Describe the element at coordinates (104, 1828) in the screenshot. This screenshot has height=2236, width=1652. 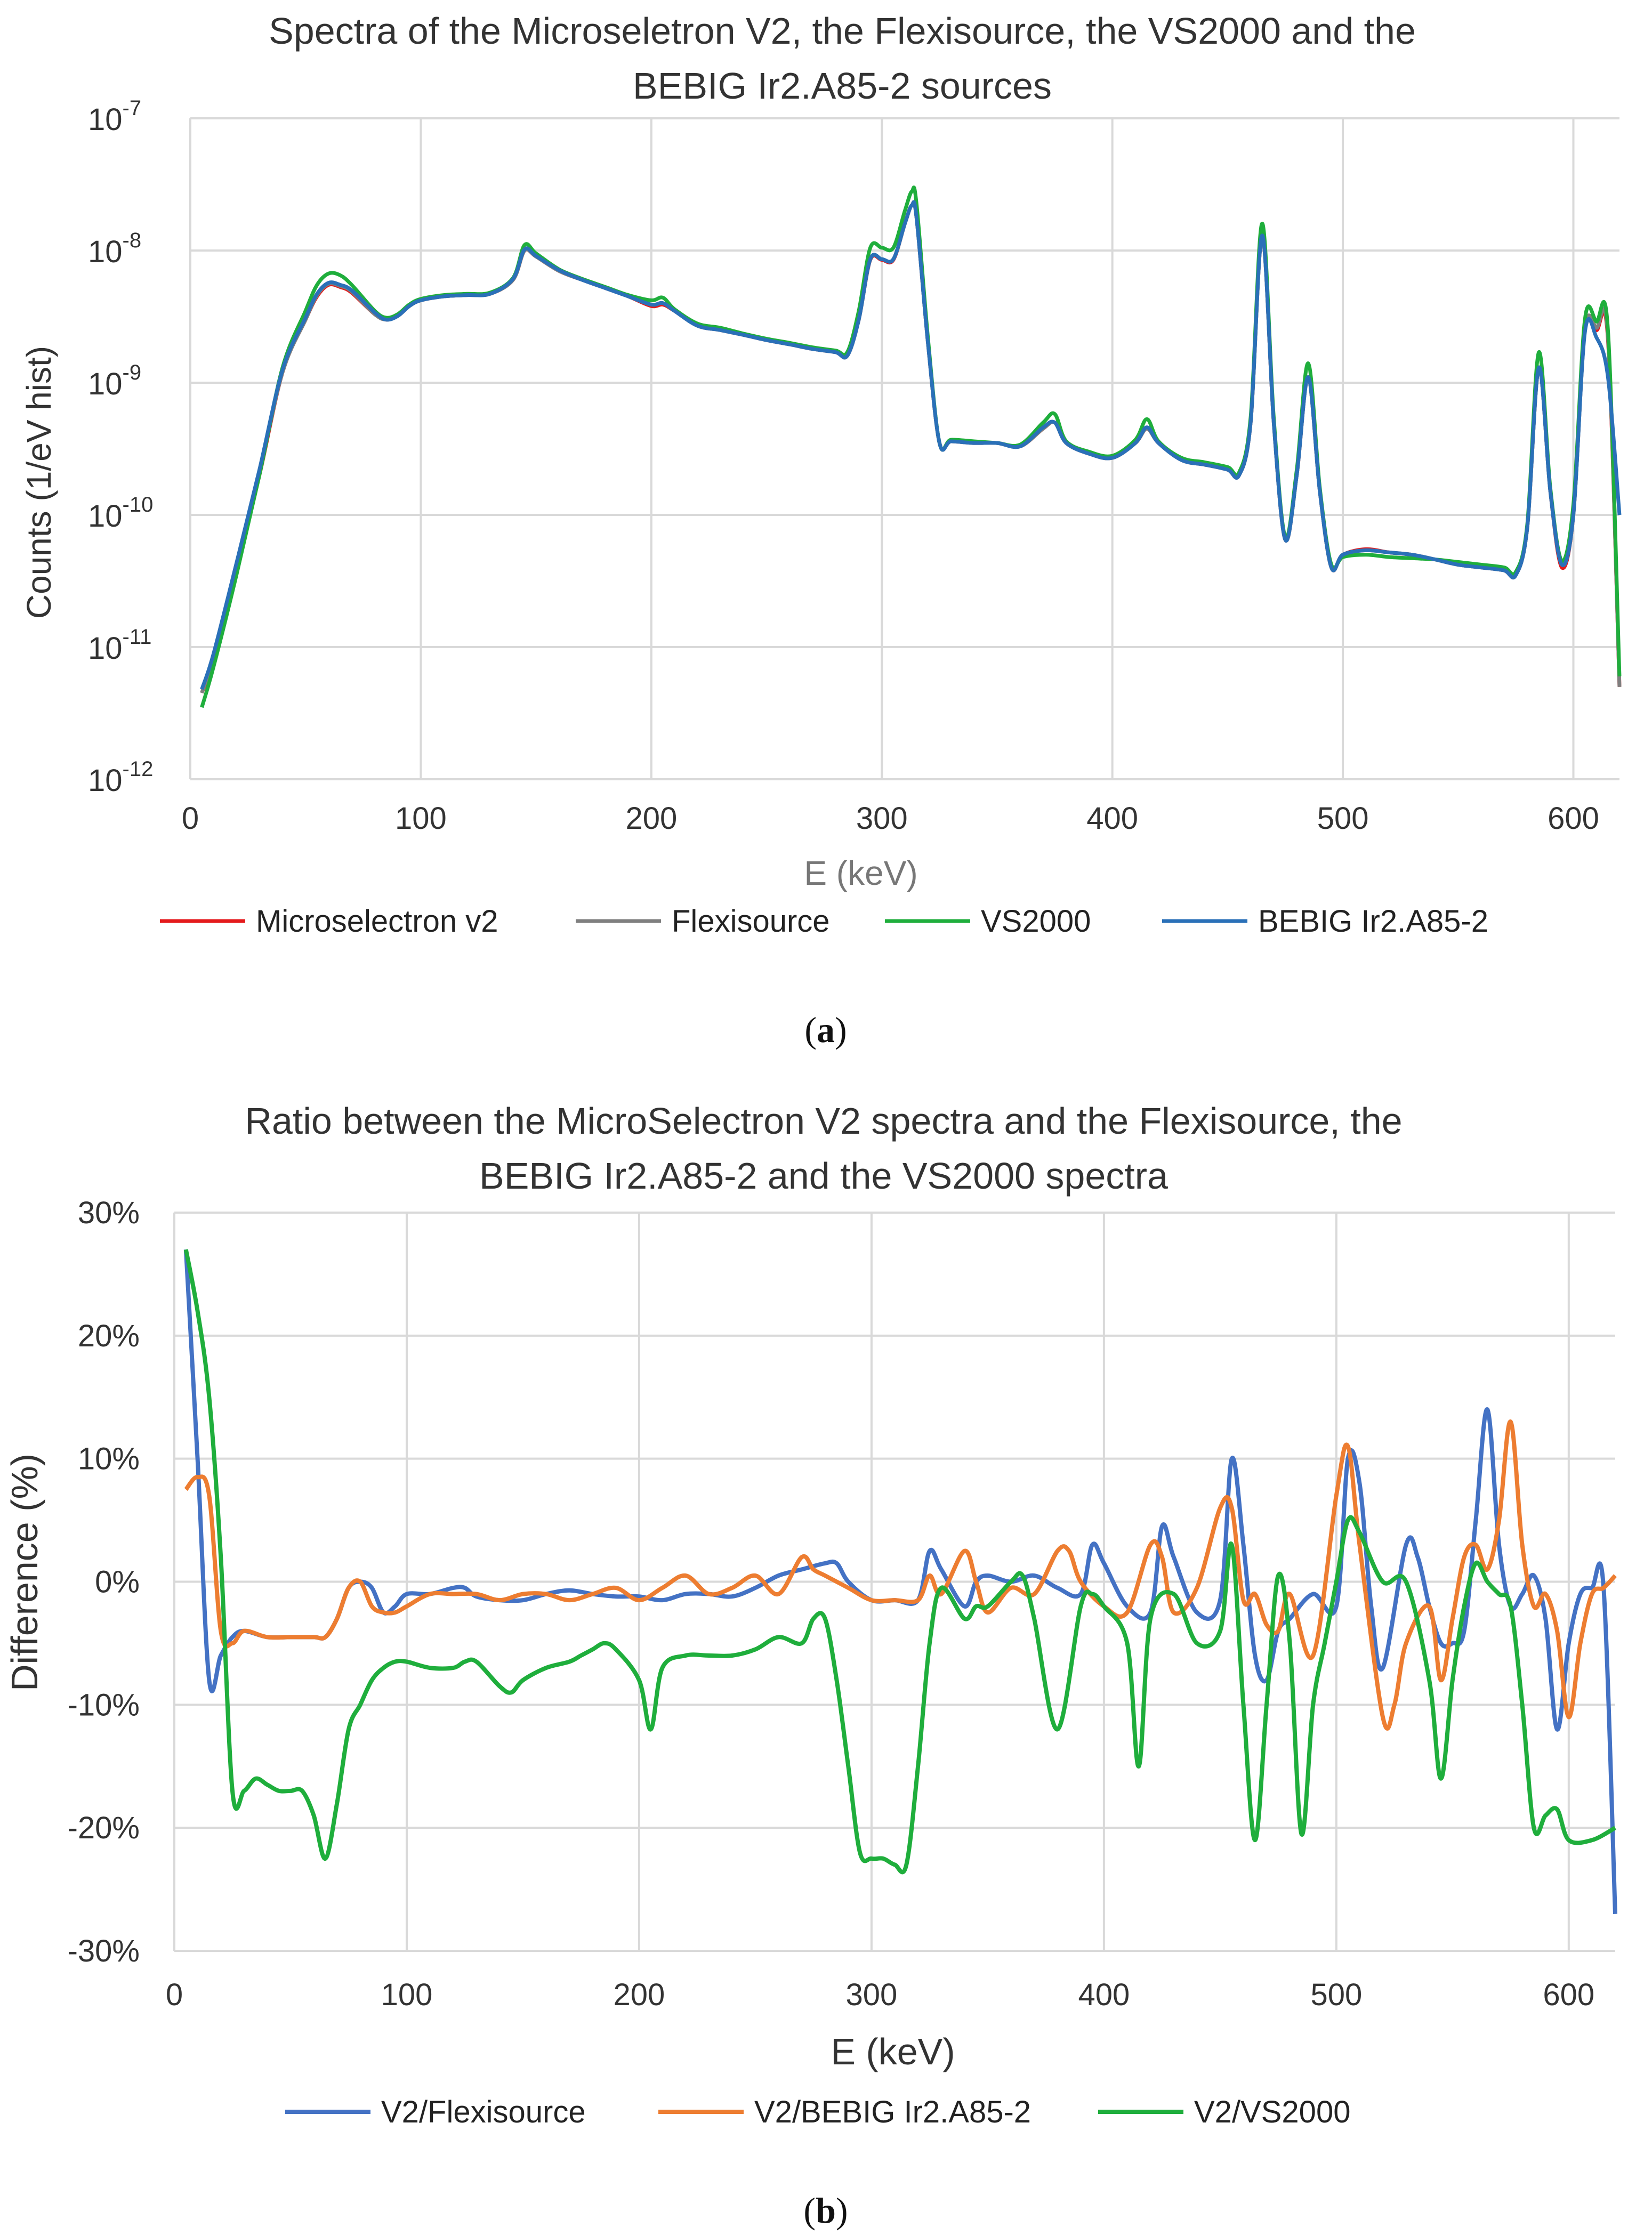
I see `chart-b-y-tick-label: -20%` at that location.